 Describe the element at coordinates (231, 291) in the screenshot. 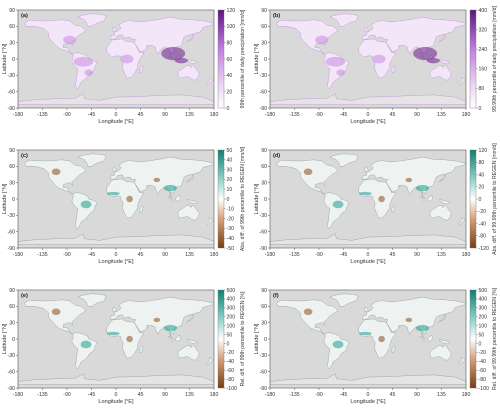

I see `colorbar-tick-label: 500` at that location.